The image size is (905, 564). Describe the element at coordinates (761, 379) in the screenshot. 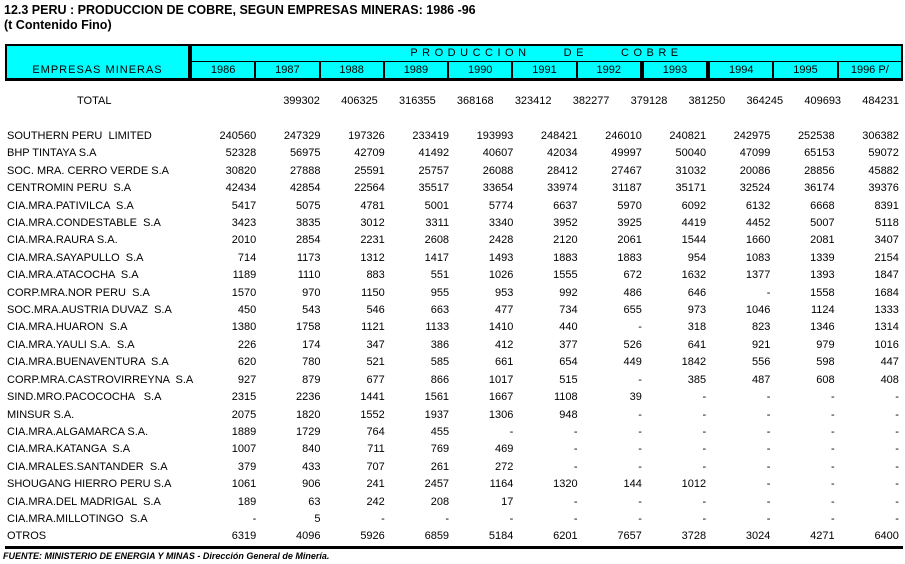

I see `value-cell: 487` at that location.